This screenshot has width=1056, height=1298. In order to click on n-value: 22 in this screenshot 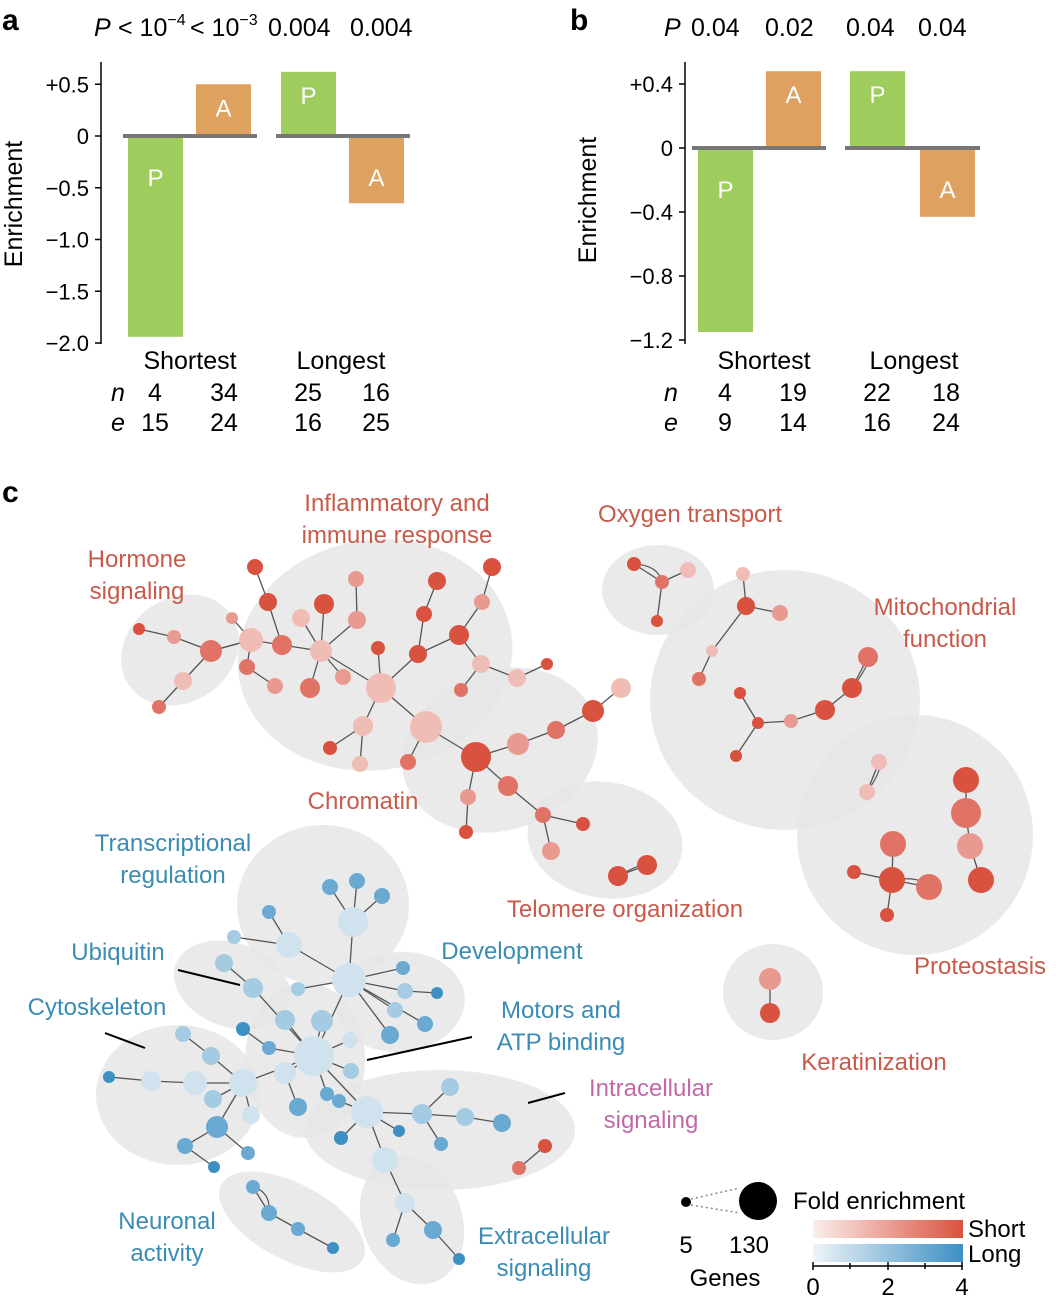, I will do `click(877, 393)`.